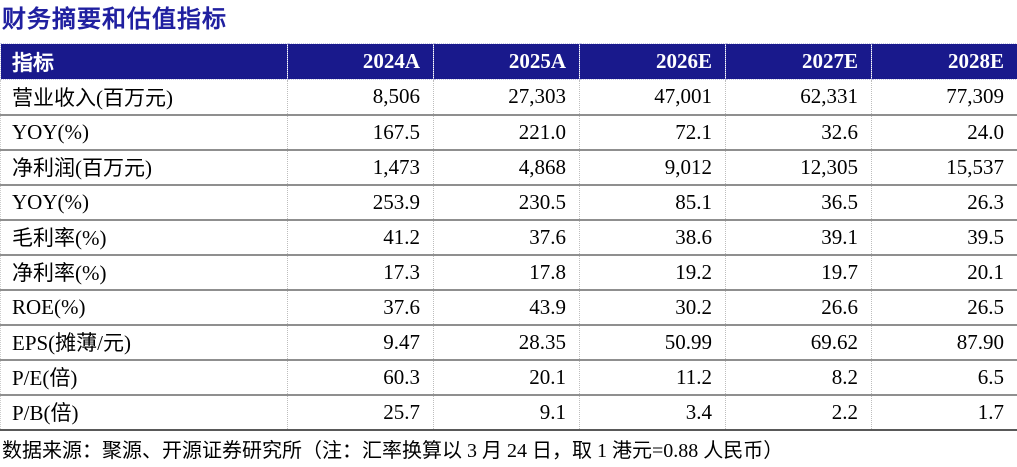  Describe the element at coordinates (144, 237) in the screenshot. I see `row-label: 毛利率(%)` at that location.